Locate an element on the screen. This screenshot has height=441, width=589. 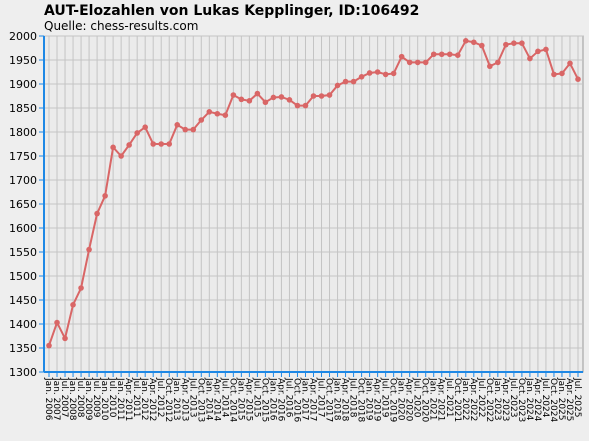
x-tick-label: Jul. 2014 is located at coordinates (224, 397).